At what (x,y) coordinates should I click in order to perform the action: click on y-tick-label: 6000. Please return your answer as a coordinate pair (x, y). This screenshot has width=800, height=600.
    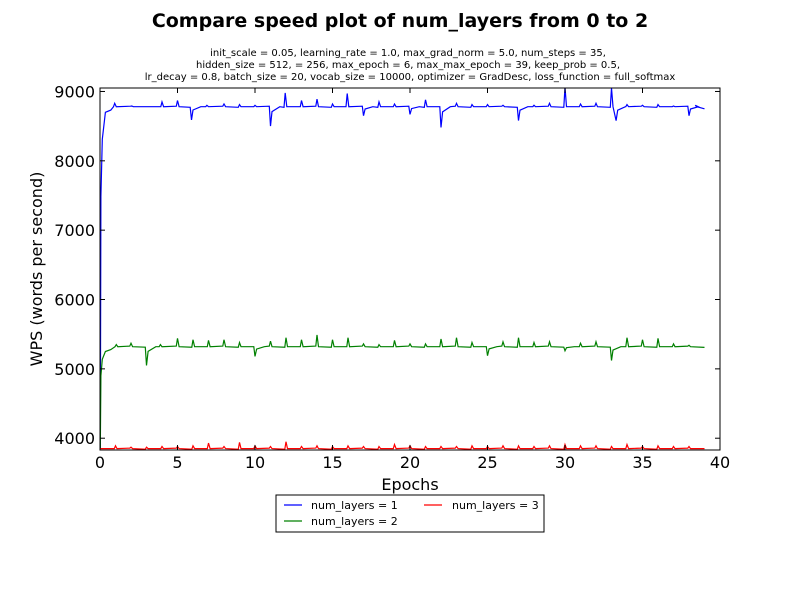
    Looking at the image, I should click on (74, 300).